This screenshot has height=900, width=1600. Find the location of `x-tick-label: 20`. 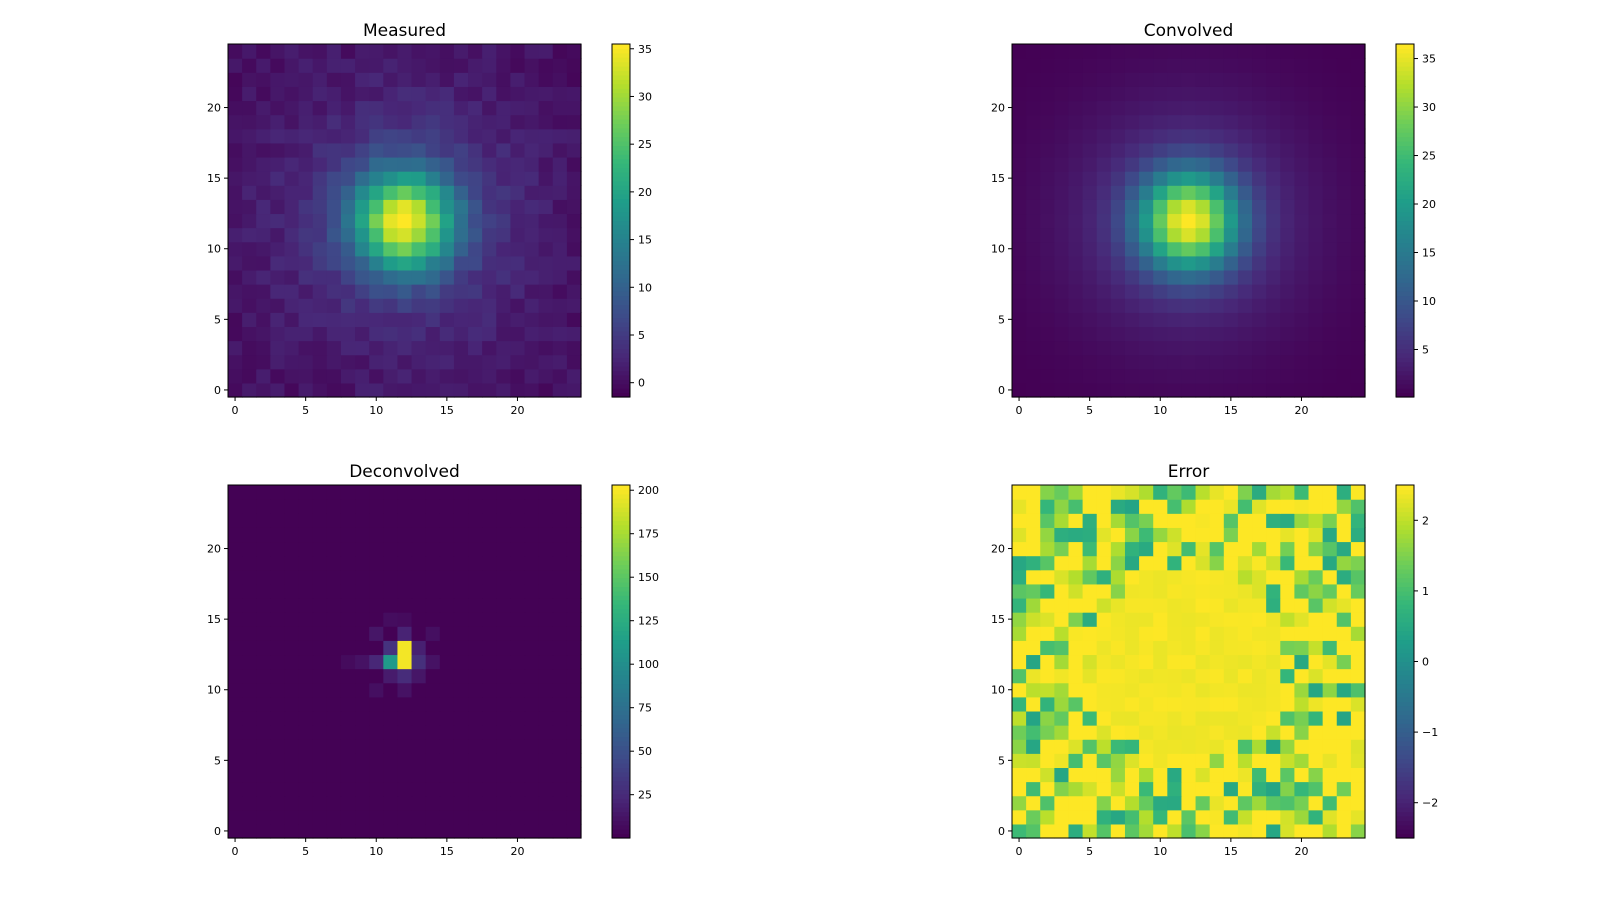

x-tick-label: 20 is located at coordinates (517, 410).